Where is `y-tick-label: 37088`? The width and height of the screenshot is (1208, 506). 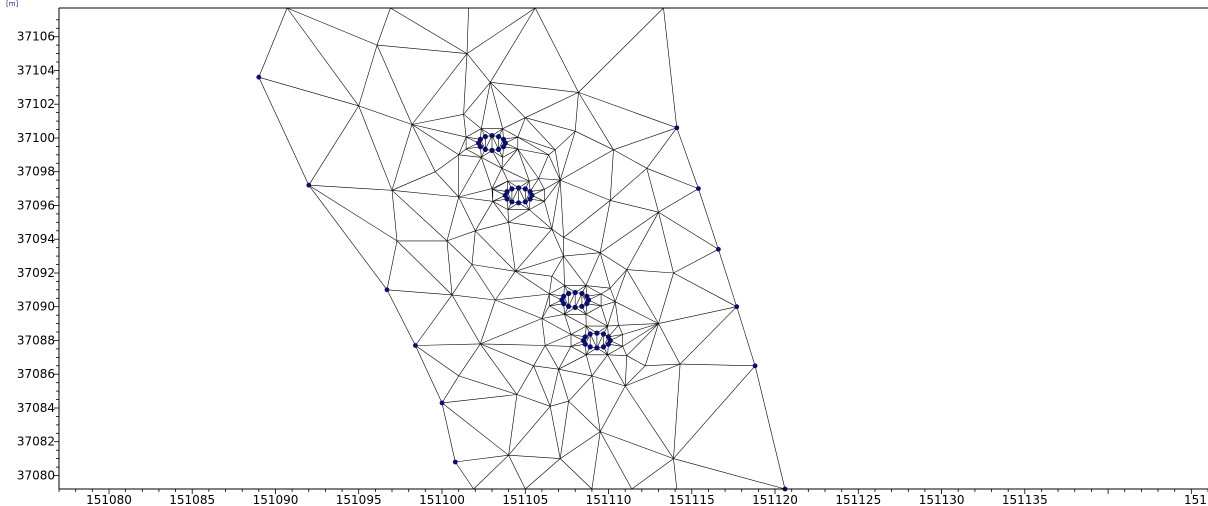
y-tick-label: 37088 is located at coordinates (36, 341).